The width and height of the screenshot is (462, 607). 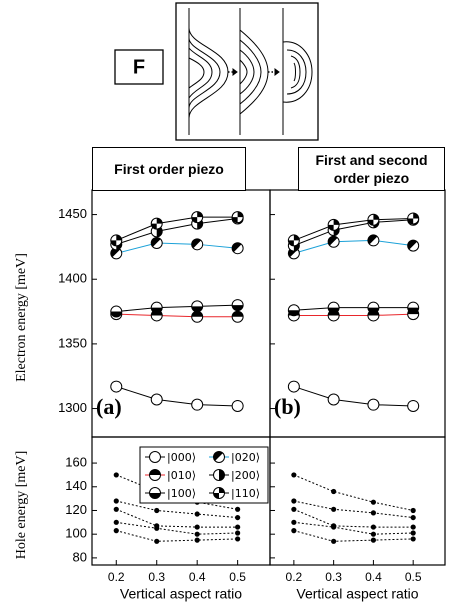 I want to click on y-tick-label: 1450, so click(x=72, y=213).